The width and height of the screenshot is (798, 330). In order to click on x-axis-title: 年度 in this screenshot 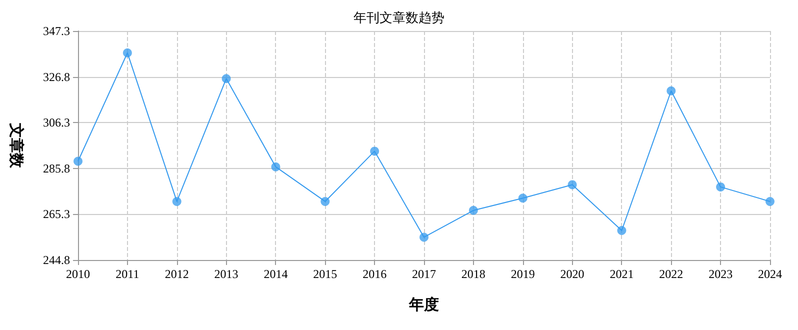, I will do `click(423, 305)`.